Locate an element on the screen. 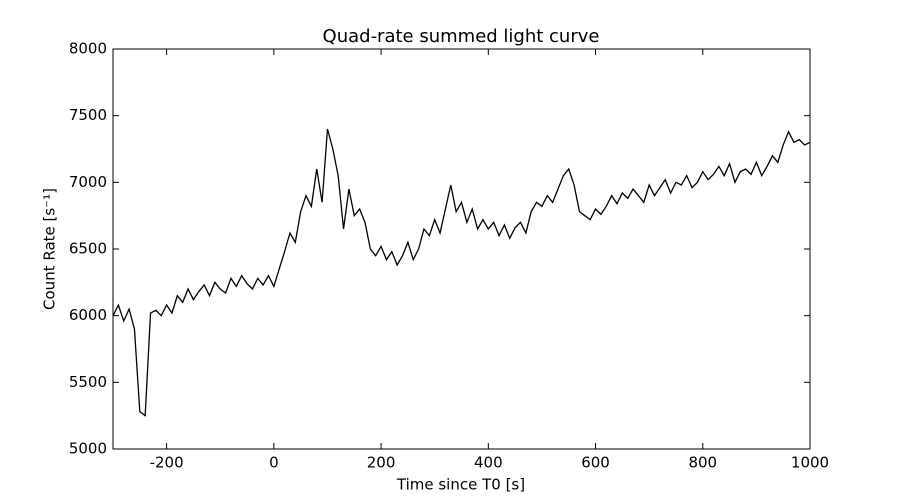  x-axis-label: Time since T0 [s] is located at coordinates (460, 485).